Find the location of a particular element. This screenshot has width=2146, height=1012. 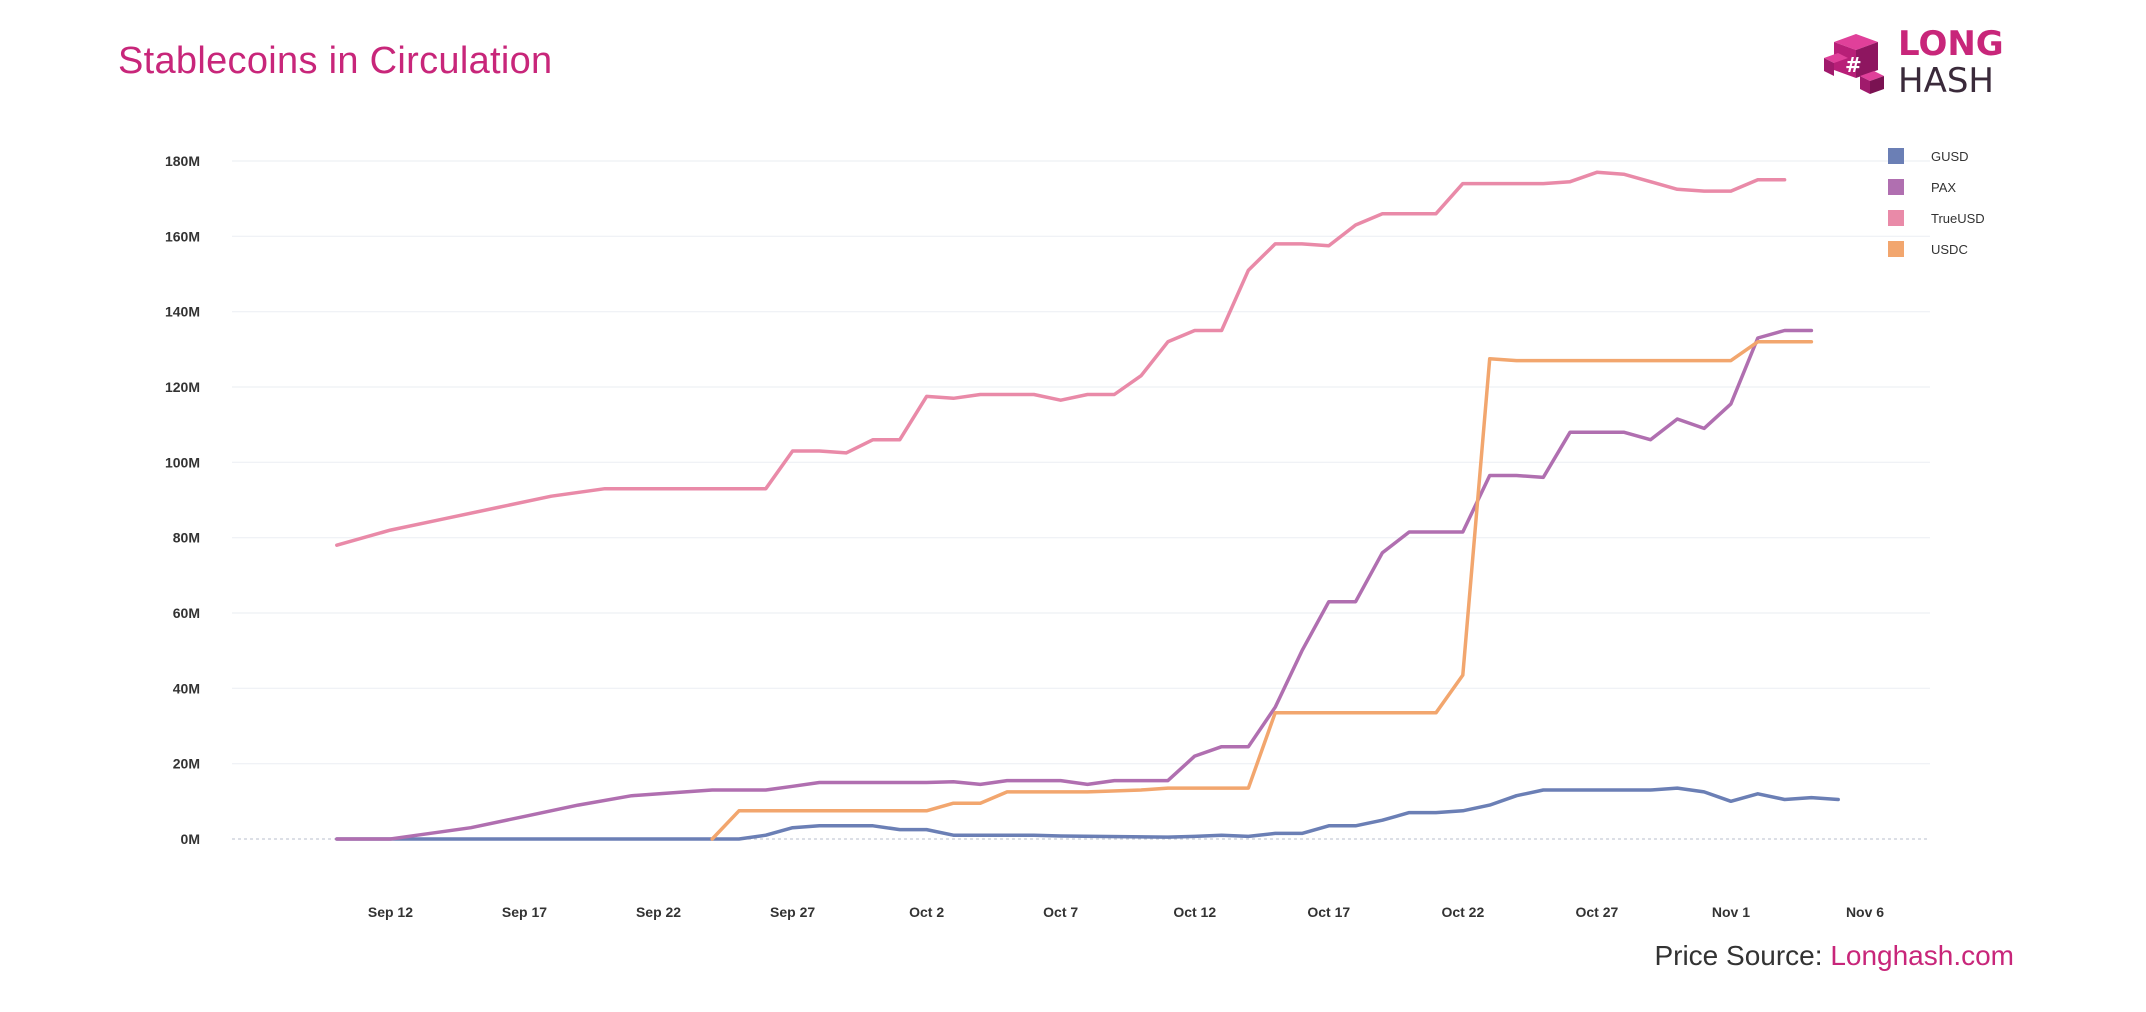

legend-label-pax: PAX is located at coordinates (1943, 187).